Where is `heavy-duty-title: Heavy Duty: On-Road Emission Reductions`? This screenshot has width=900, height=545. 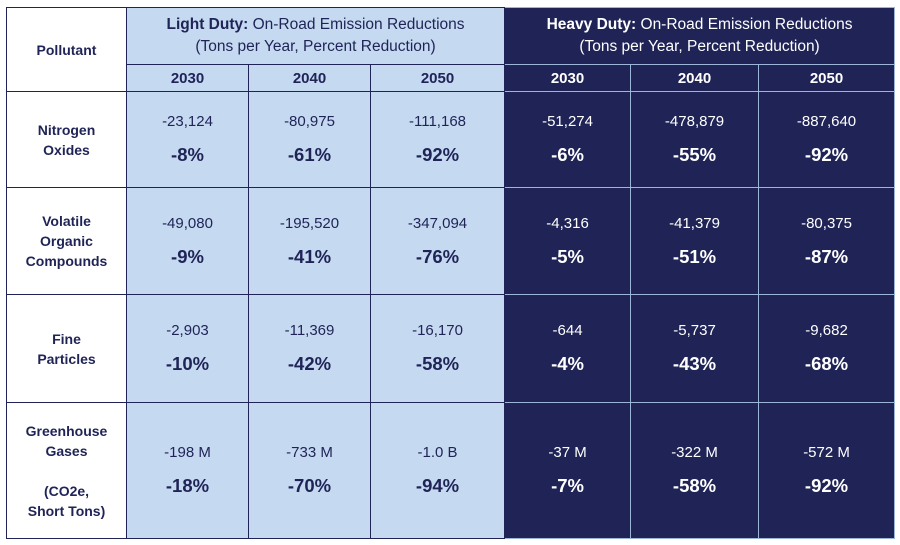 heavy-duty-title: Heavy Duty: On-Road Emission Reductions is located at coordinates (699, 25).